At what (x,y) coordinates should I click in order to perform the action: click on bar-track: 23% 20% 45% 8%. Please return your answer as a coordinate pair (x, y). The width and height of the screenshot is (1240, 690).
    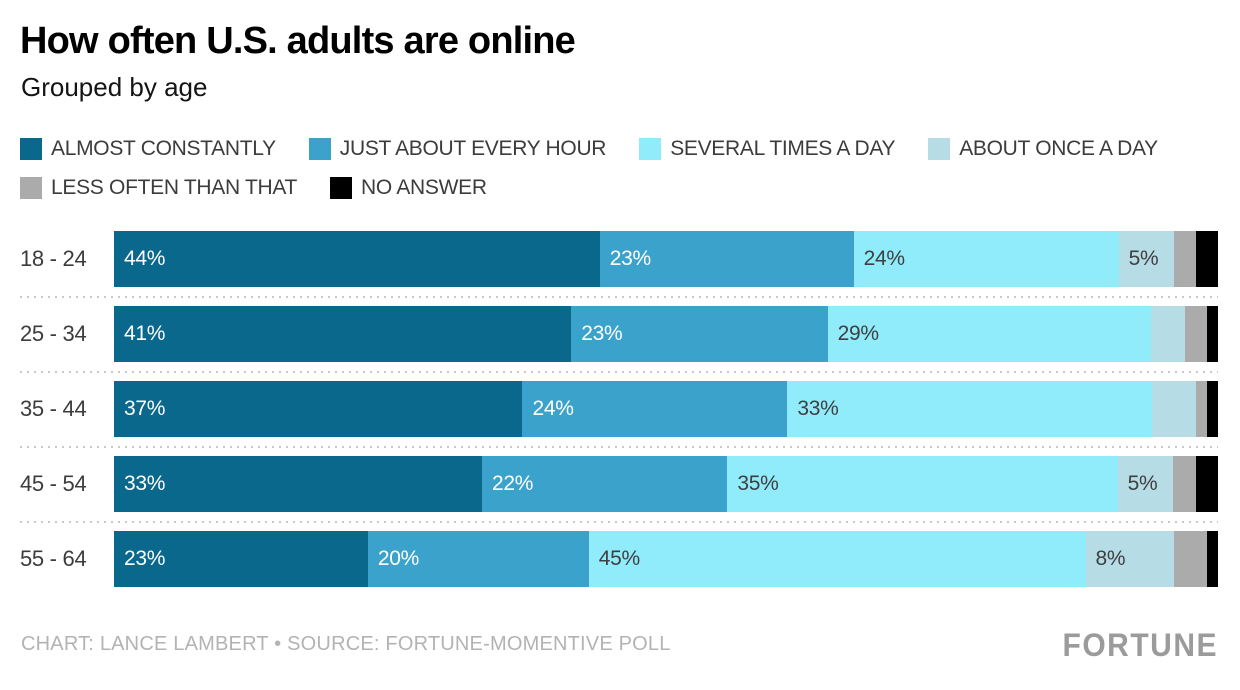
    Looking at the image, I should click on (666, 559).